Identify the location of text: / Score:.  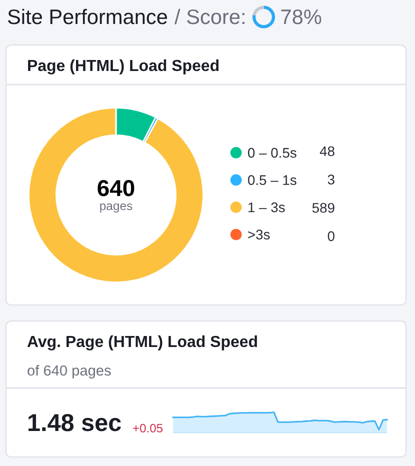
(209, 16).